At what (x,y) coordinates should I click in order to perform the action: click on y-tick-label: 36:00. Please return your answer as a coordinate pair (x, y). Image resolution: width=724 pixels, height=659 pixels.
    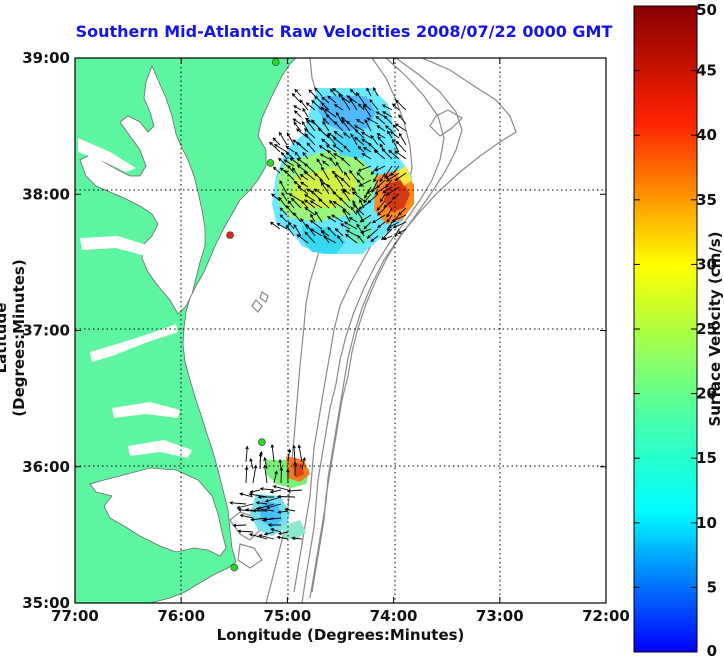
    Looking at the image, I should click on (46, 467).